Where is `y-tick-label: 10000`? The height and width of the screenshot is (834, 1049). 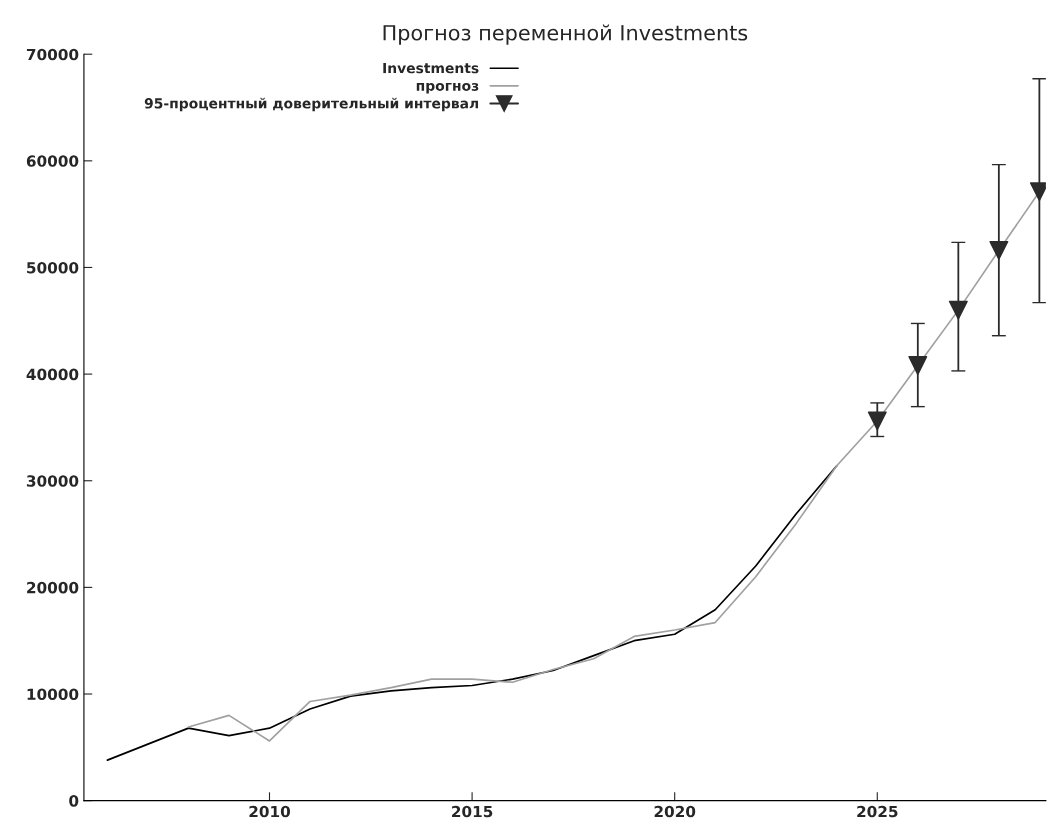
y-tick-label: 10000 is located at coordinates (53, 694).